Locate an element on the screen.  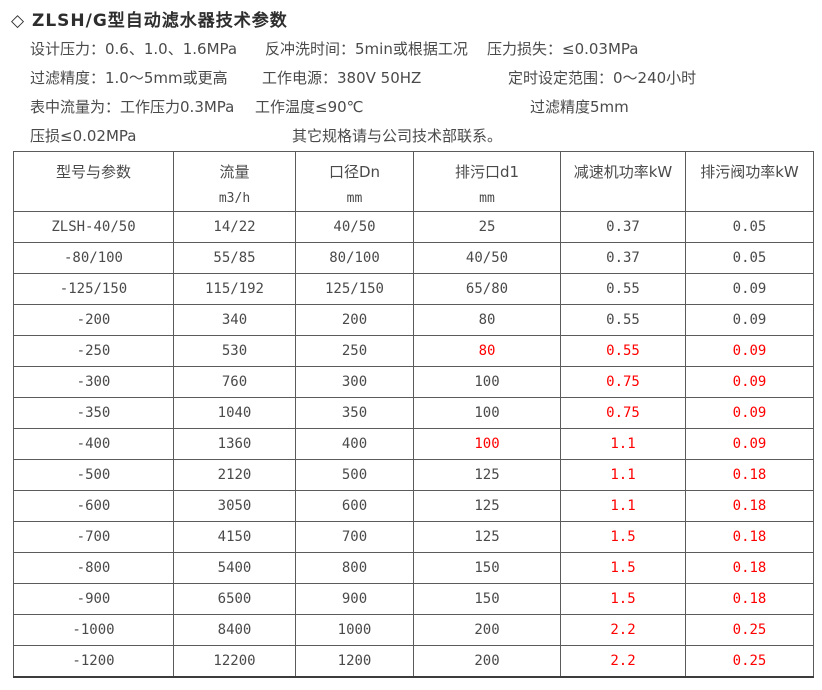
table-cell: 1040 is located at coordinates (234, 413).